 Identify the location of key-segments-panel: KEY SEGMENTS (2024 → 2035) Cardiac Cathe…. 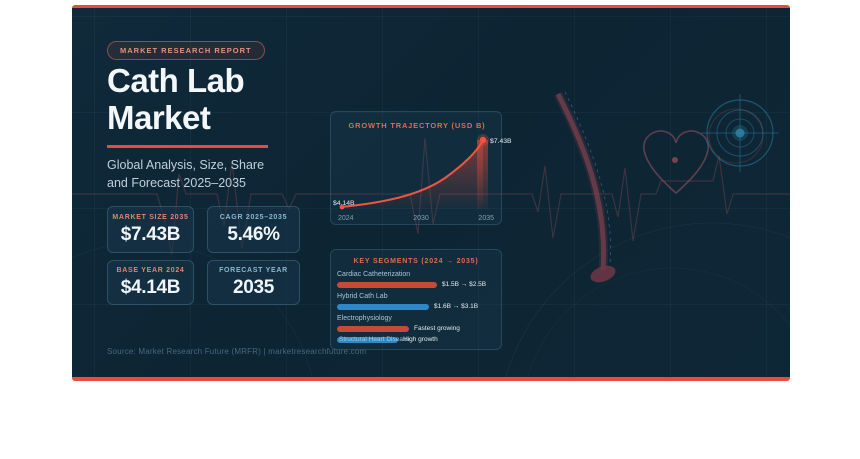
(416, 299).